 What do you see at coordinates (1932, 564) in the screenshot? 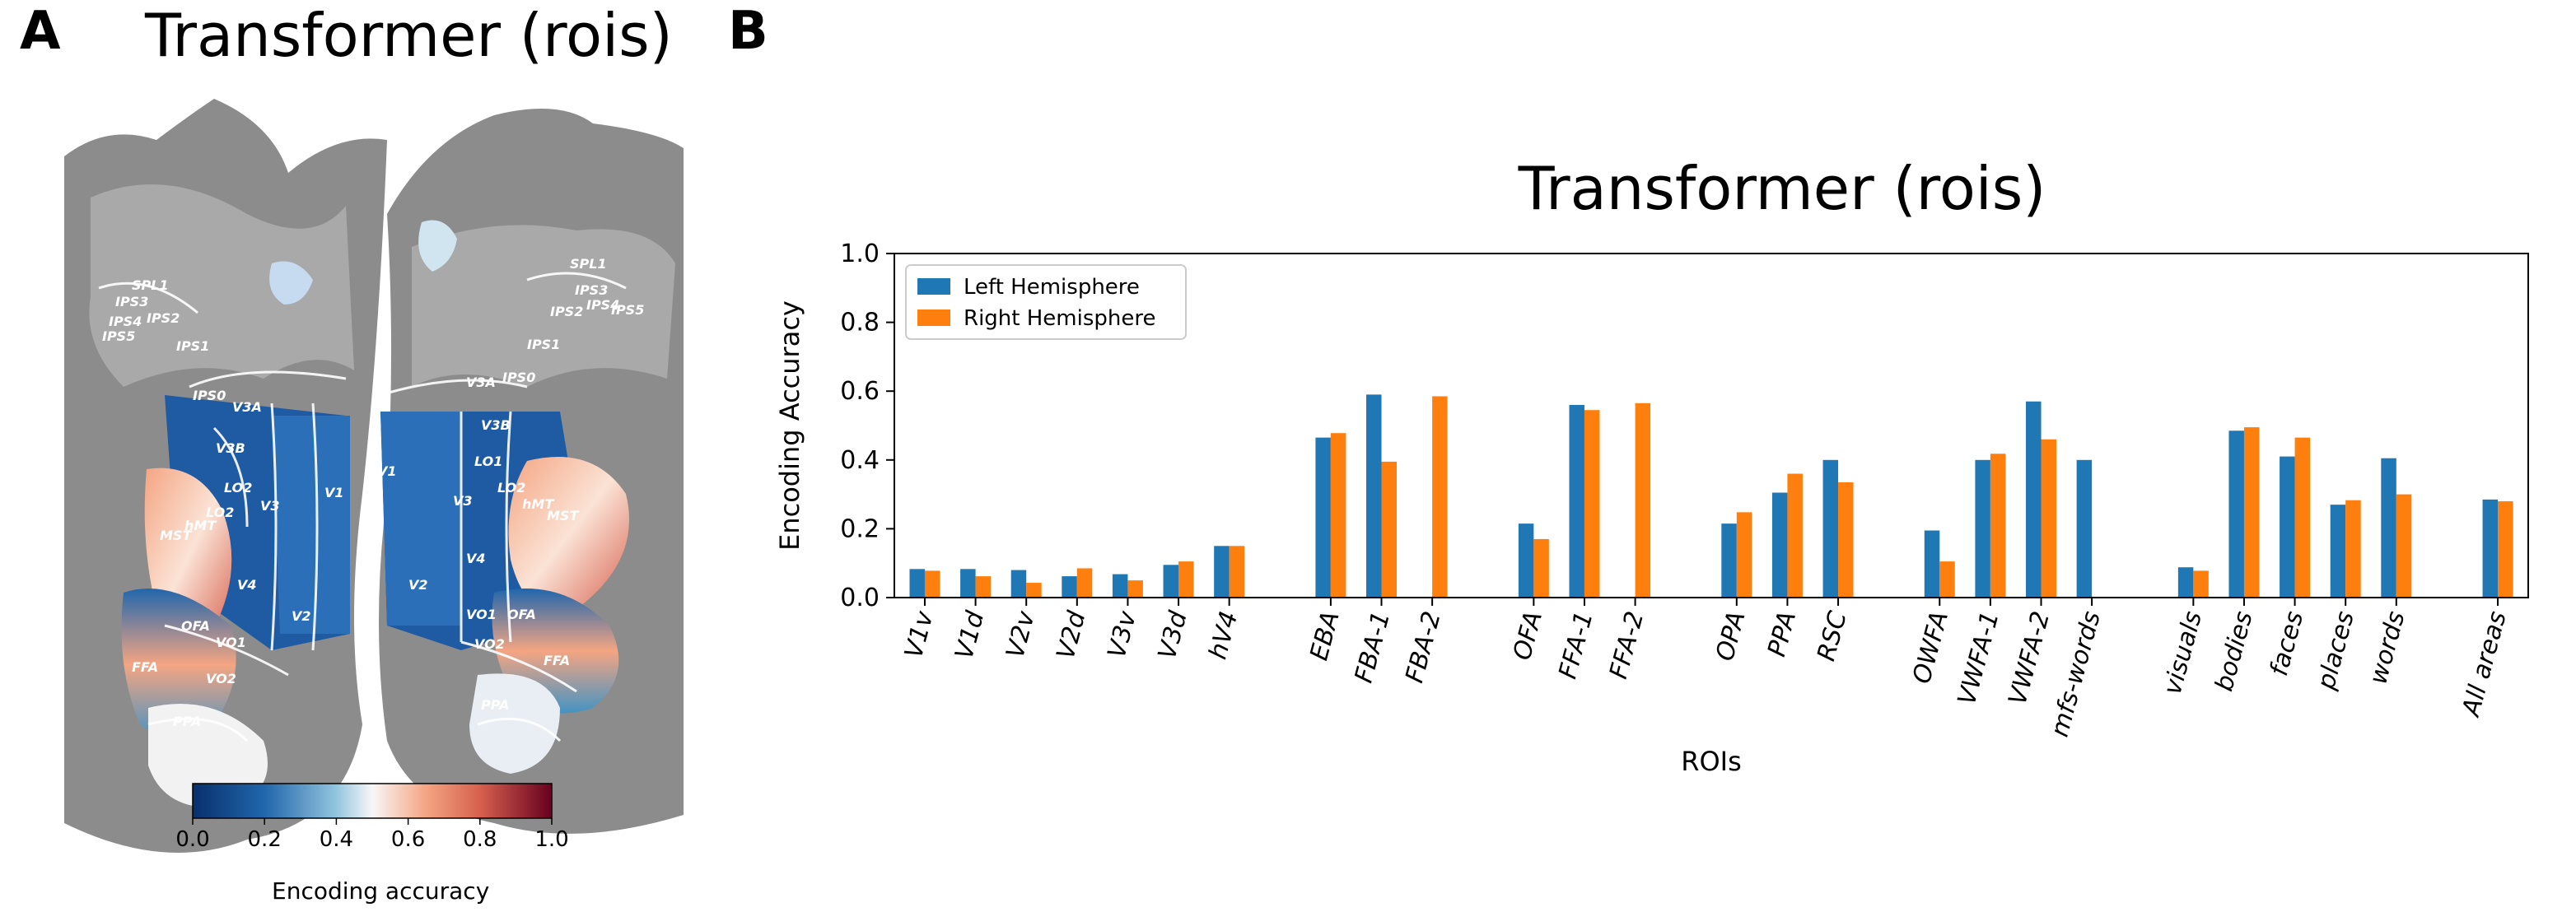
I see `bar-left-owfa` at bounding box center [1932, 564].